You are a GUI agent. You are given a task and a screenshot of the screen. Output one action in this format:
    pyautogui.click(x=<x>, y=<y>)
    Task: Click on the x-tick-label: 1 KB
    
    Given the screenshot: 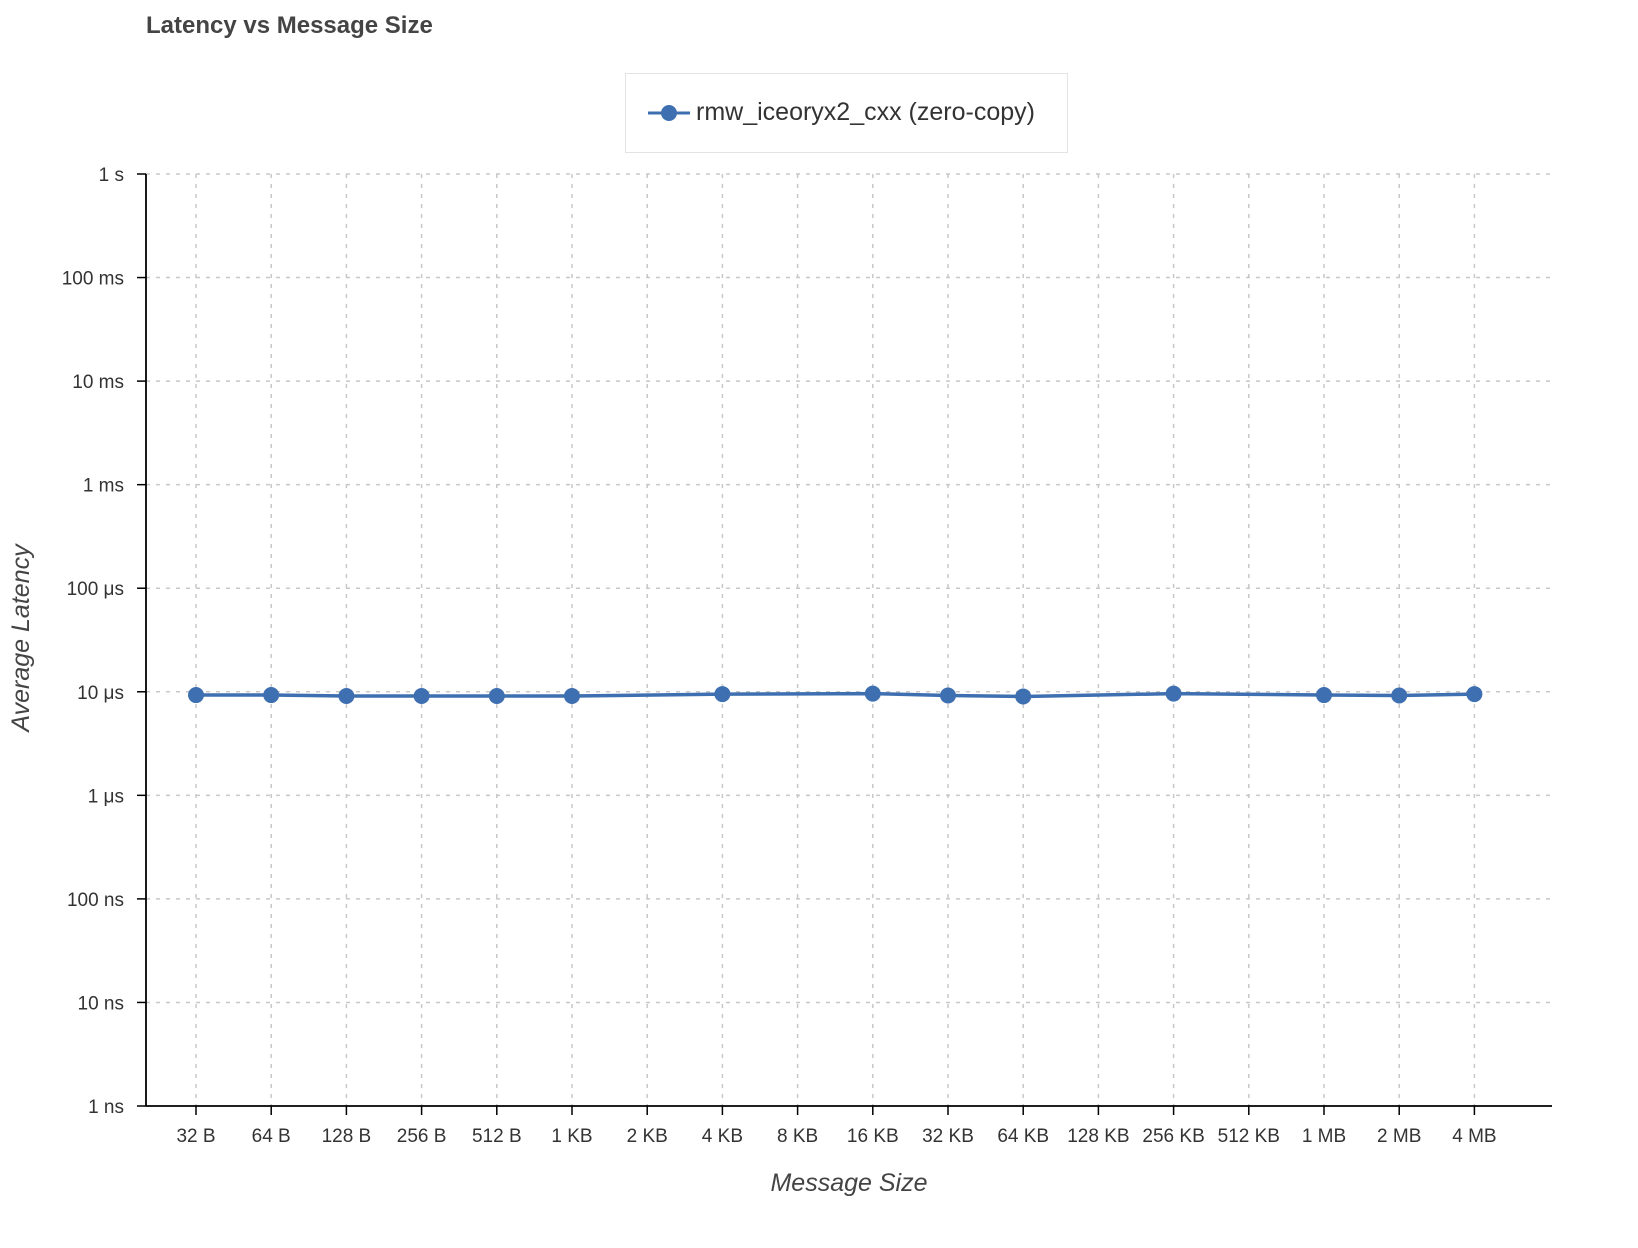 What is the action you would take?
    pyautogui.click(x=571, y=1136)
    